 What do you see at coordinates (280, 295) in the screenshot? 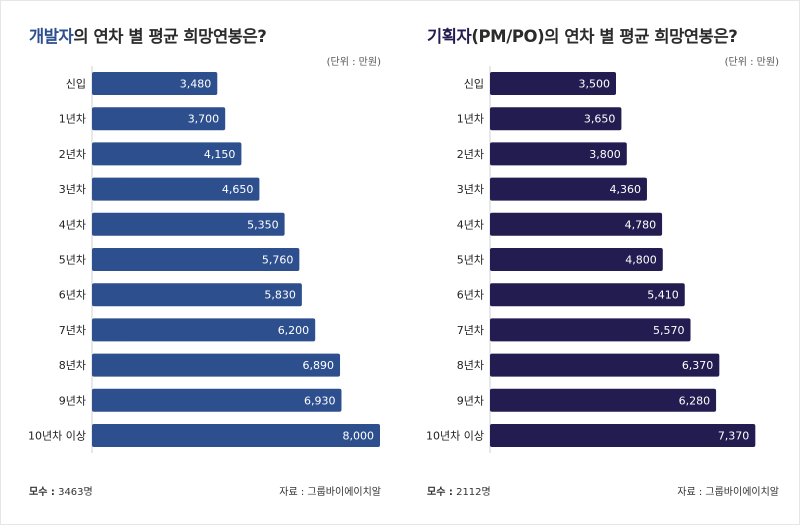
I see `developer-value-label: 5,830` at bounding box center [280, 295].